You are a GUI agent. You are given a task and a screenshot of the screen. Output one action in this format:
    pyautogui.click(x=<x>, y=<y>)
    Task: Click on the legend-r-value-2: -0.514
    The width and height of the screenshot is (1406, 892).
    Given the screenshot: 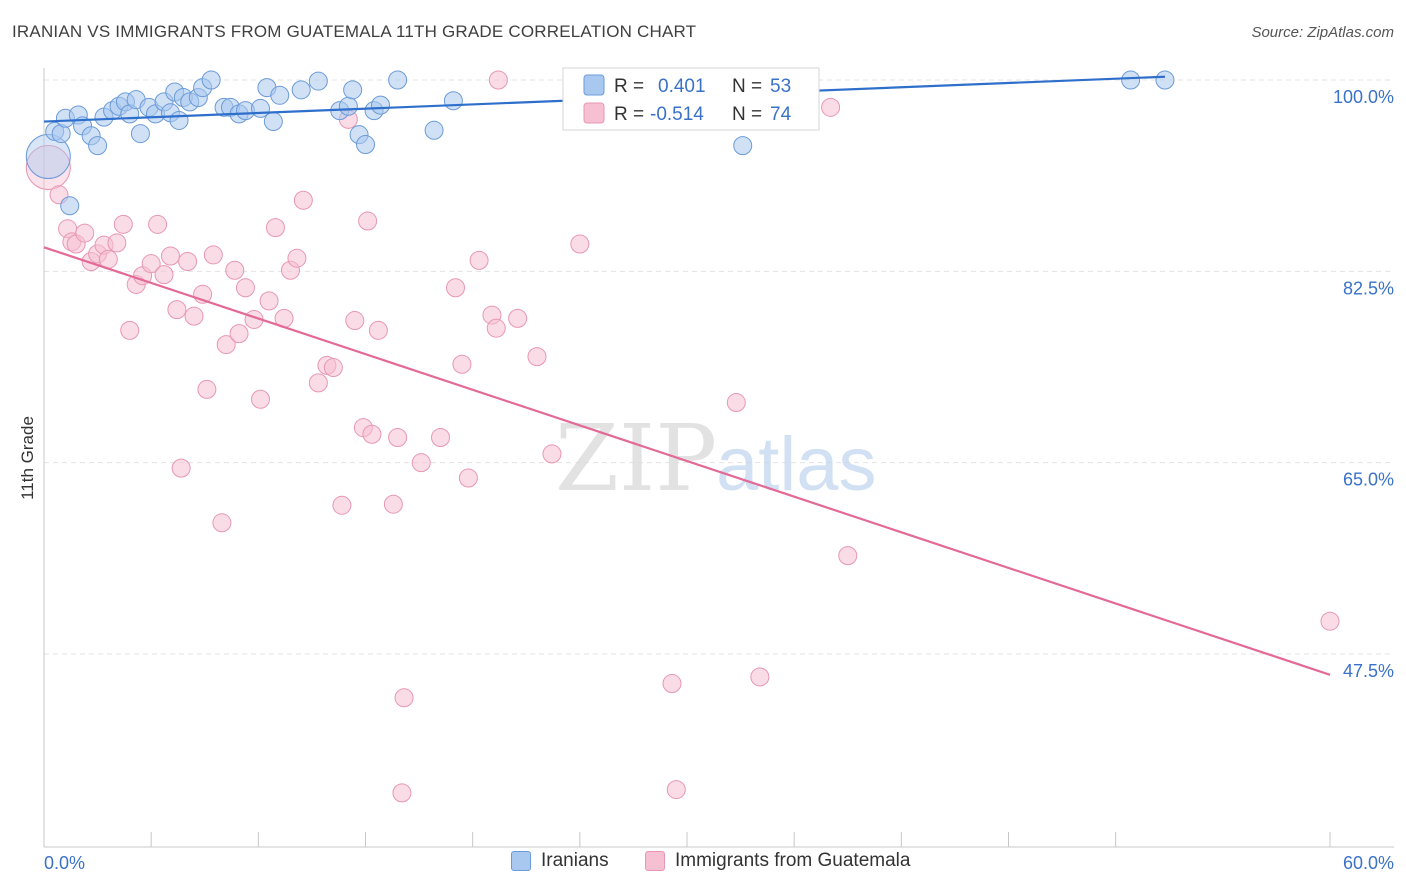 What is the action you would take?
    pyautogui.click(x=677, y=114)
    